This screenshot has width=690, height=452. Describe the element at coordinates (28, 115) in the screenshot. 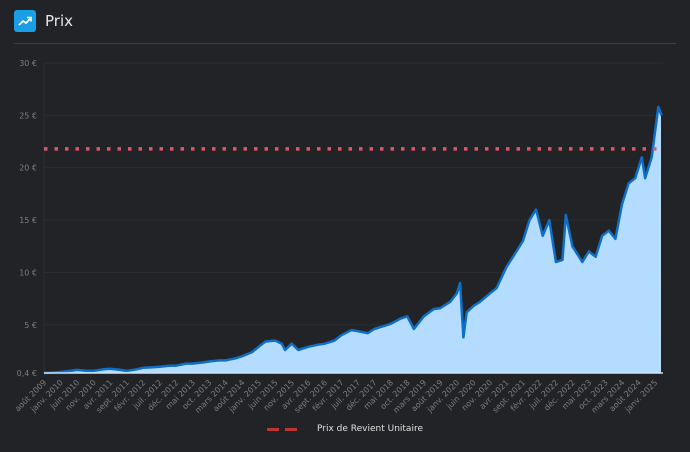

I see `y-tick-label: 25 €` at that location.